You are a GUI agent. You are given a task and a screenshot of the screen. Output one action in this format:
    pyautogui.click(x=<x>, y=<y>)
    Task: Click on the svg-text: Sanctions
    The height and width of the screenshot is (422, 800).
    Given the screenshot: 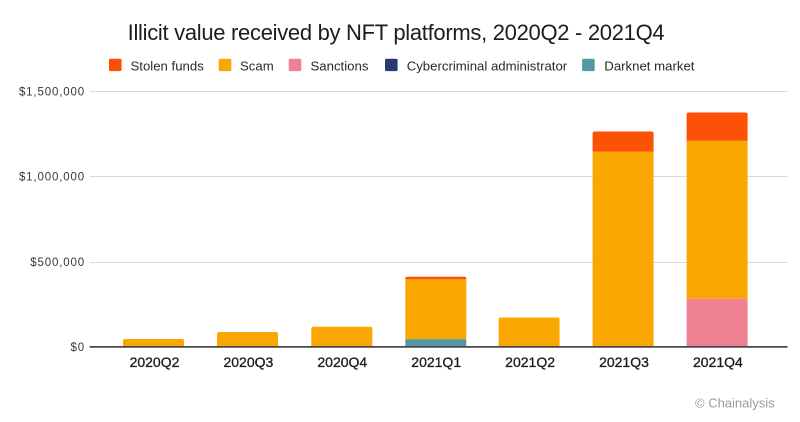 What is the action you would take?
    pyautogui.click(x=340, y=65)
    